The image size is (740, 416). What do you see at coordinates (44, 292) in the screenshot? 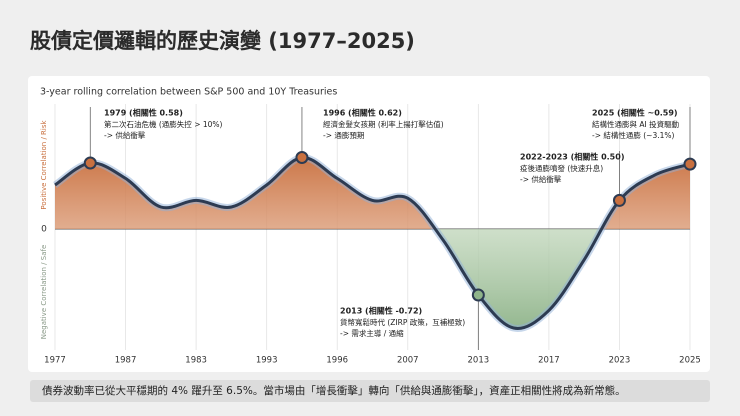
I see `y-label-negative: Negative Correlation / Safe` at bounding box center [44, 292].